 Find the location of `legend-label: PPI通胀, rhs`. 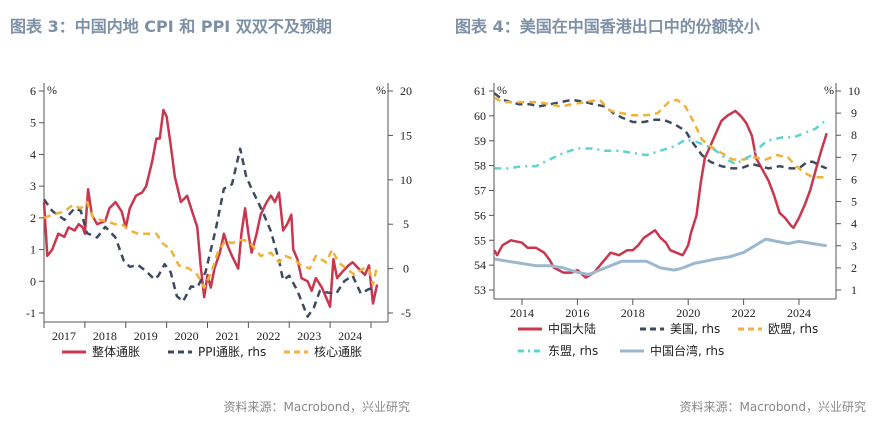

legend-label: PPI通胀, rhs is located at coordinates (232, 352).